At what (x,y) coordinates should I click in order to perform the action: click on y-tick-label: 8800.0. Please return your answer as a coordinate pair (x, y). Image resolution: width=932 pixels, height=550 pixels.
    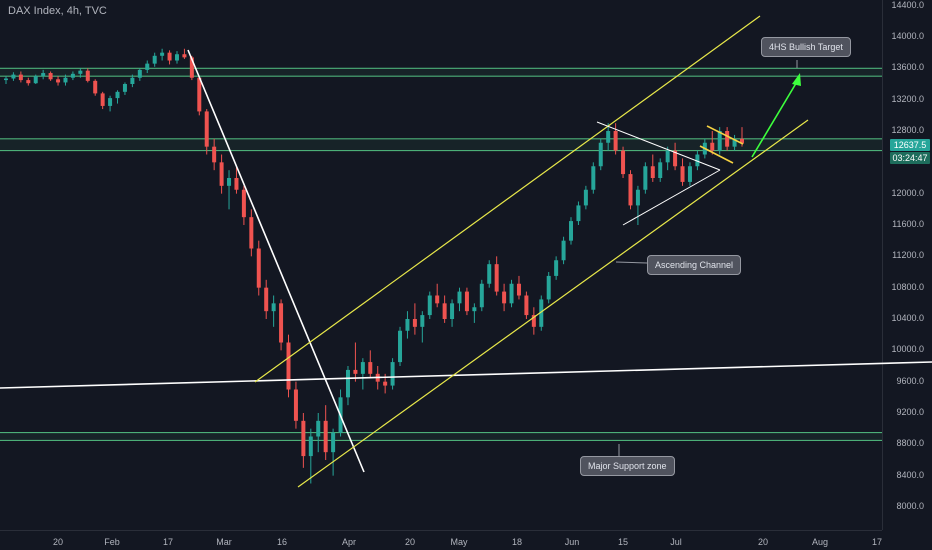
    Looking at the image, I should click on (910, 443).